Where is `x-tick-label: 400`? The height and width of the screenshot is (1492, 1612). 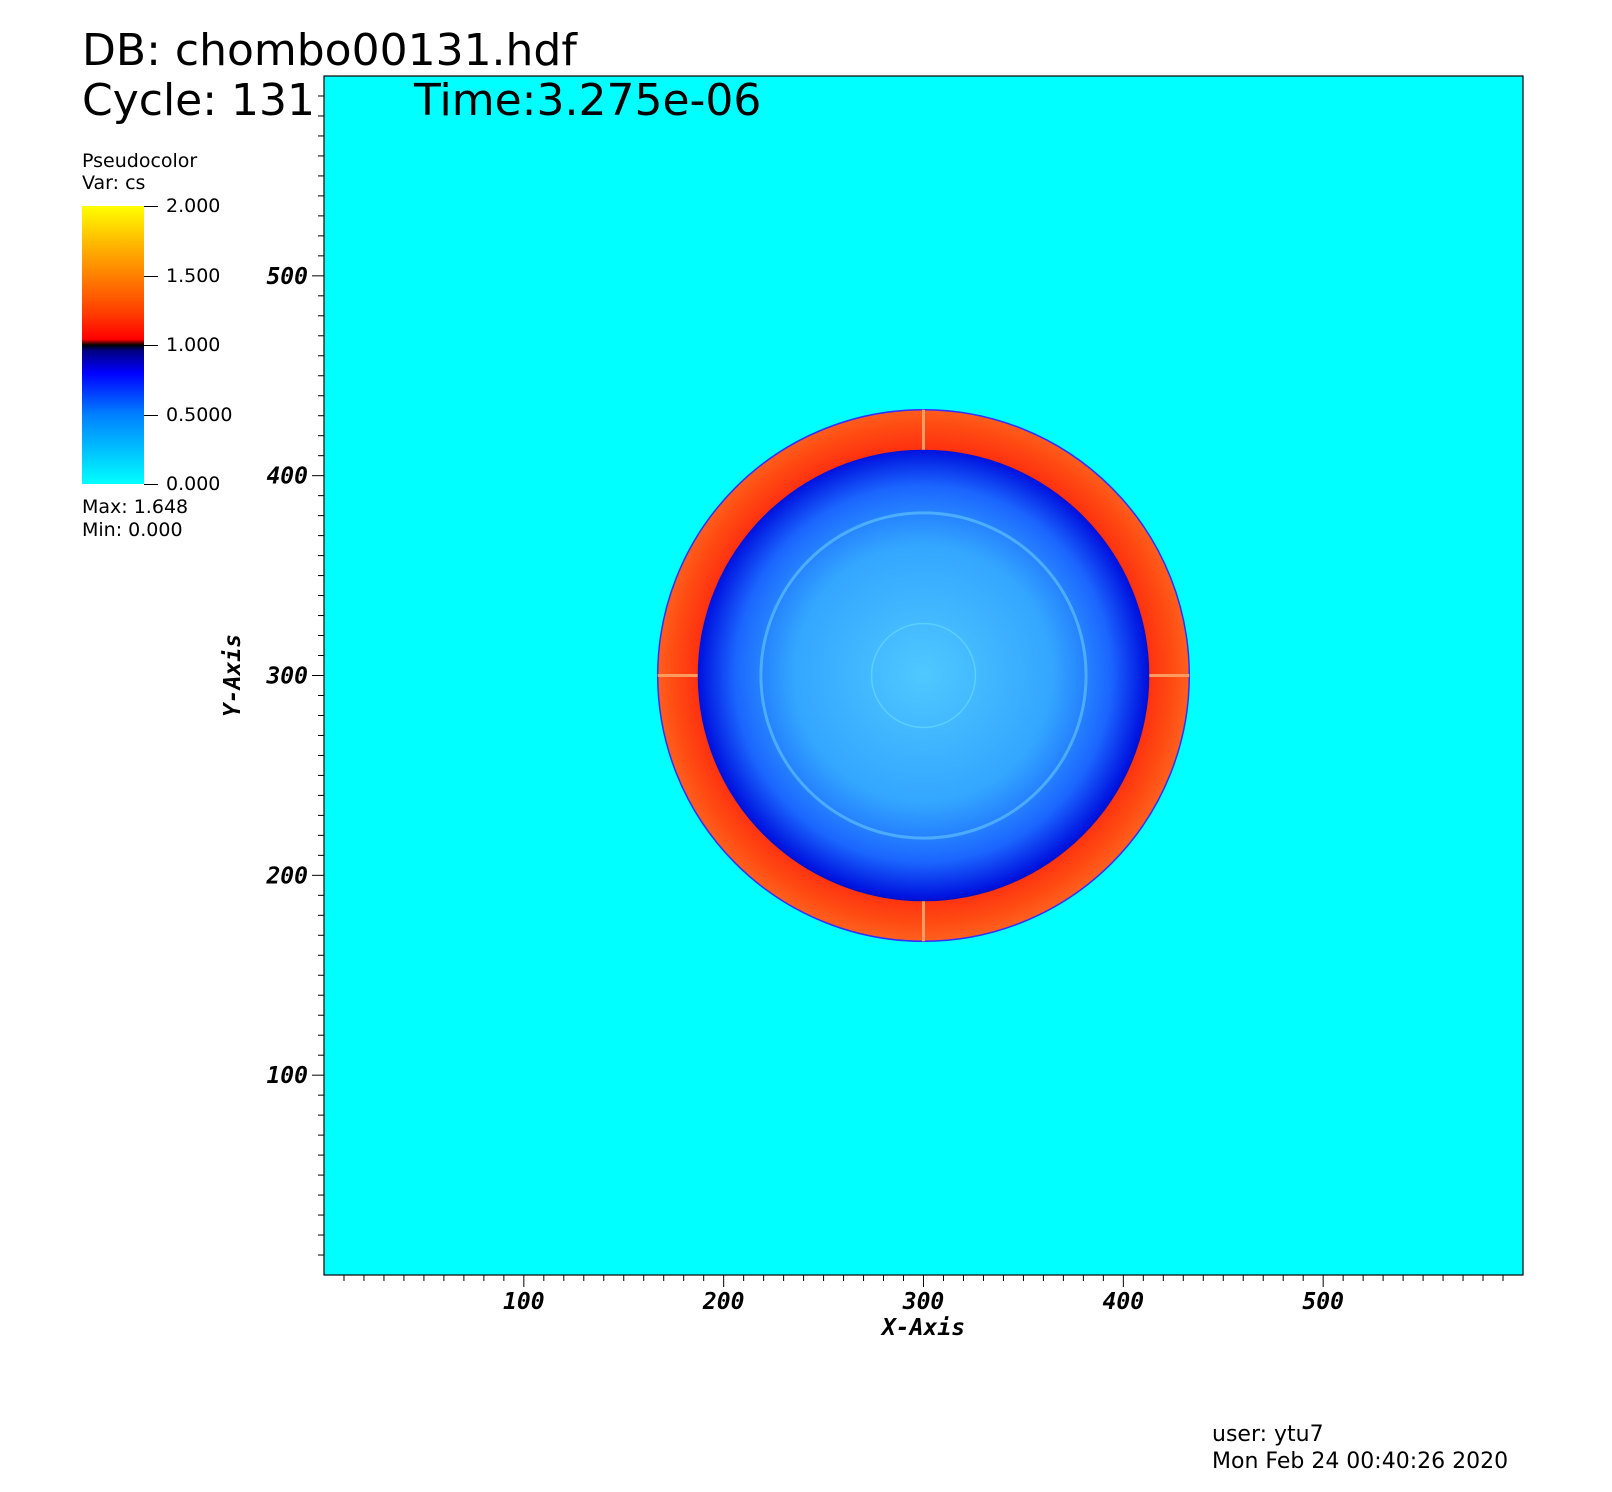 x-tick-label: 400 is located at coordinates (1124, 1302).